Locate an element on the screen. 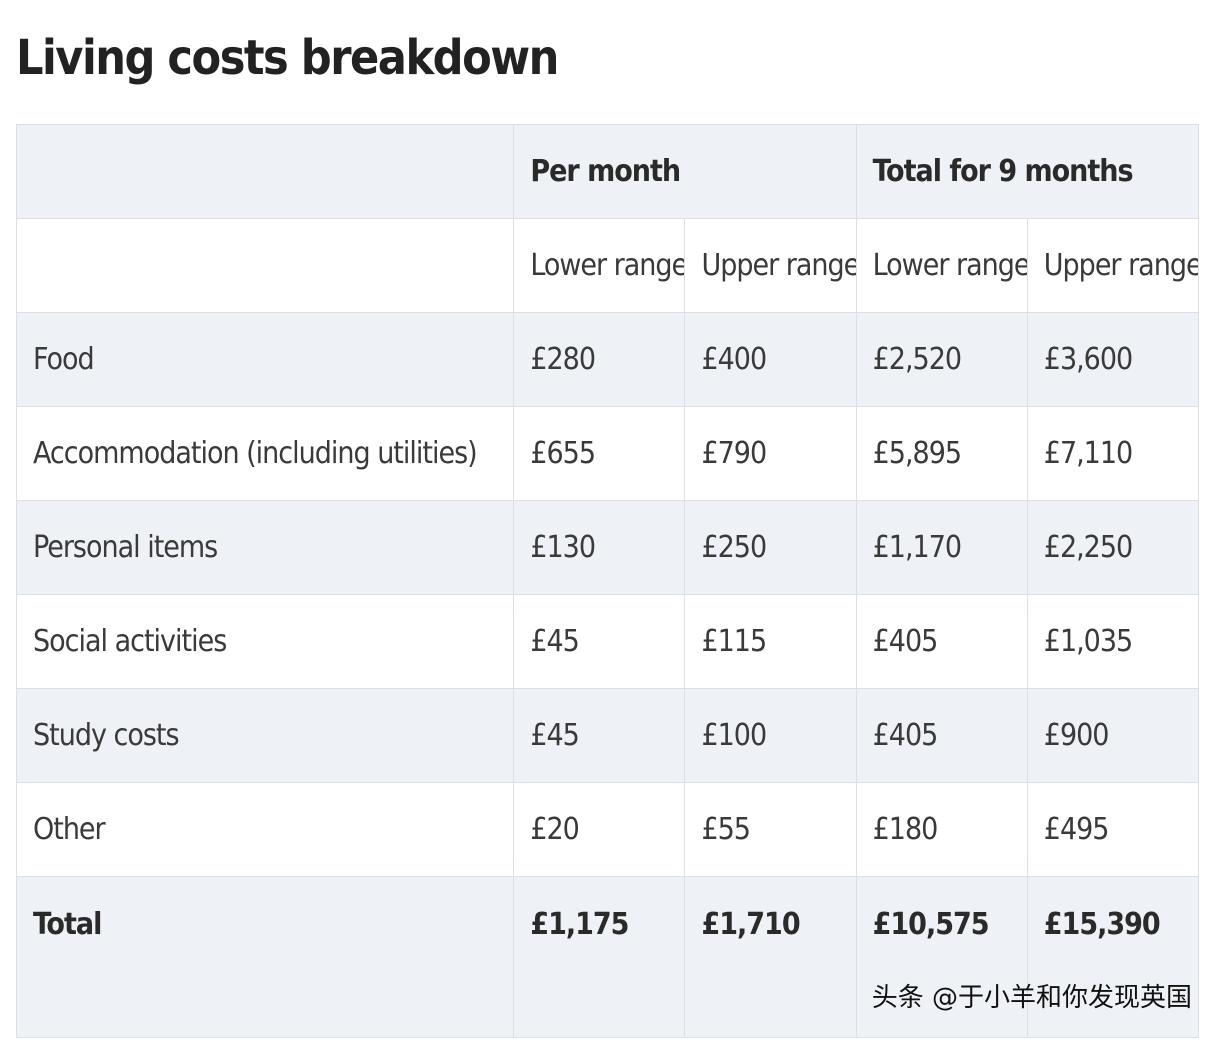 The height and width of the screenshot is (1040, 1220). row-label: Other is located at coordinates (265, 829).